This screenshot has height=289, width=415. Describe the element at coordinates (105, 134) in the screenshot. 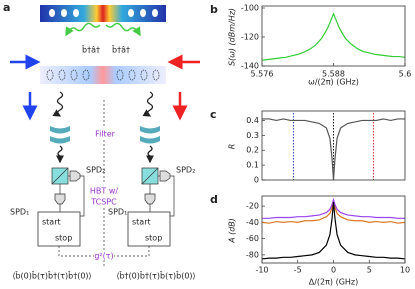

I see `filter-label: Filter` at that location.